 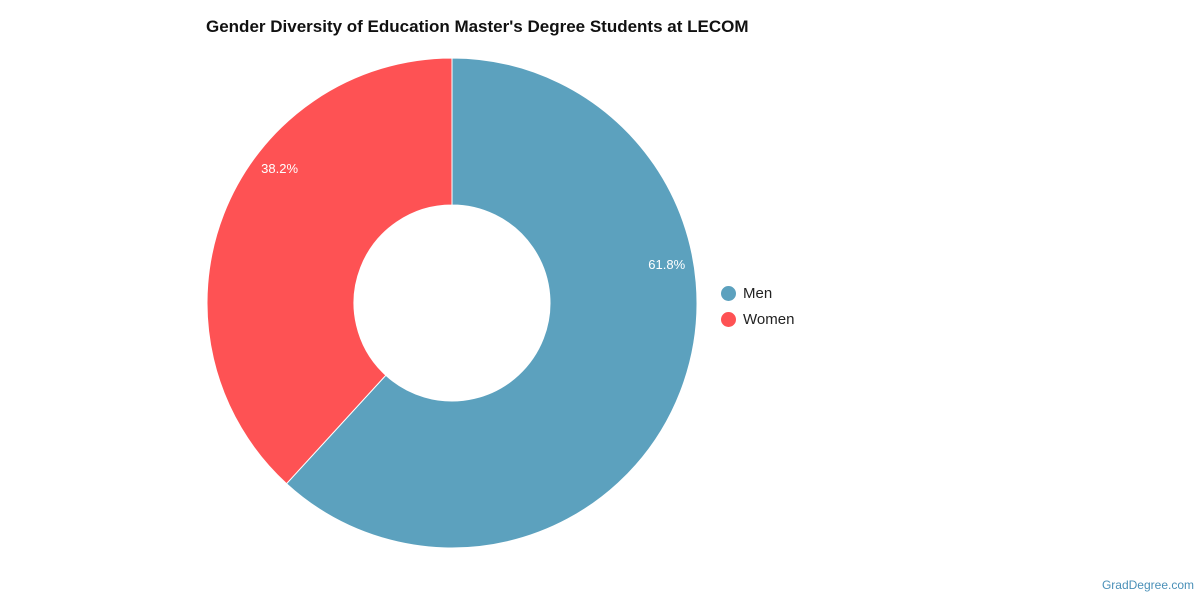 I want to click on slice-women, so click(x=329, y=271).